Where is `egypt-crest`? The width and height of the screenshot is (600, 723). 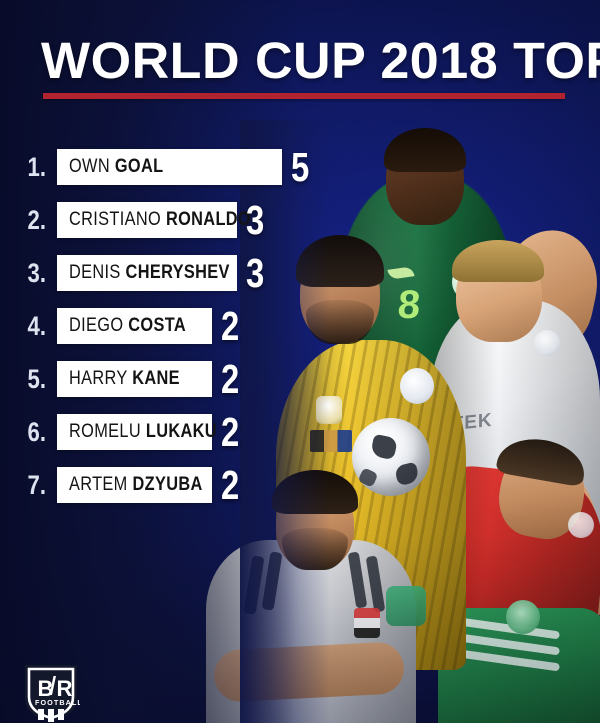
egypt-crest is located at coordinates (367, 623).